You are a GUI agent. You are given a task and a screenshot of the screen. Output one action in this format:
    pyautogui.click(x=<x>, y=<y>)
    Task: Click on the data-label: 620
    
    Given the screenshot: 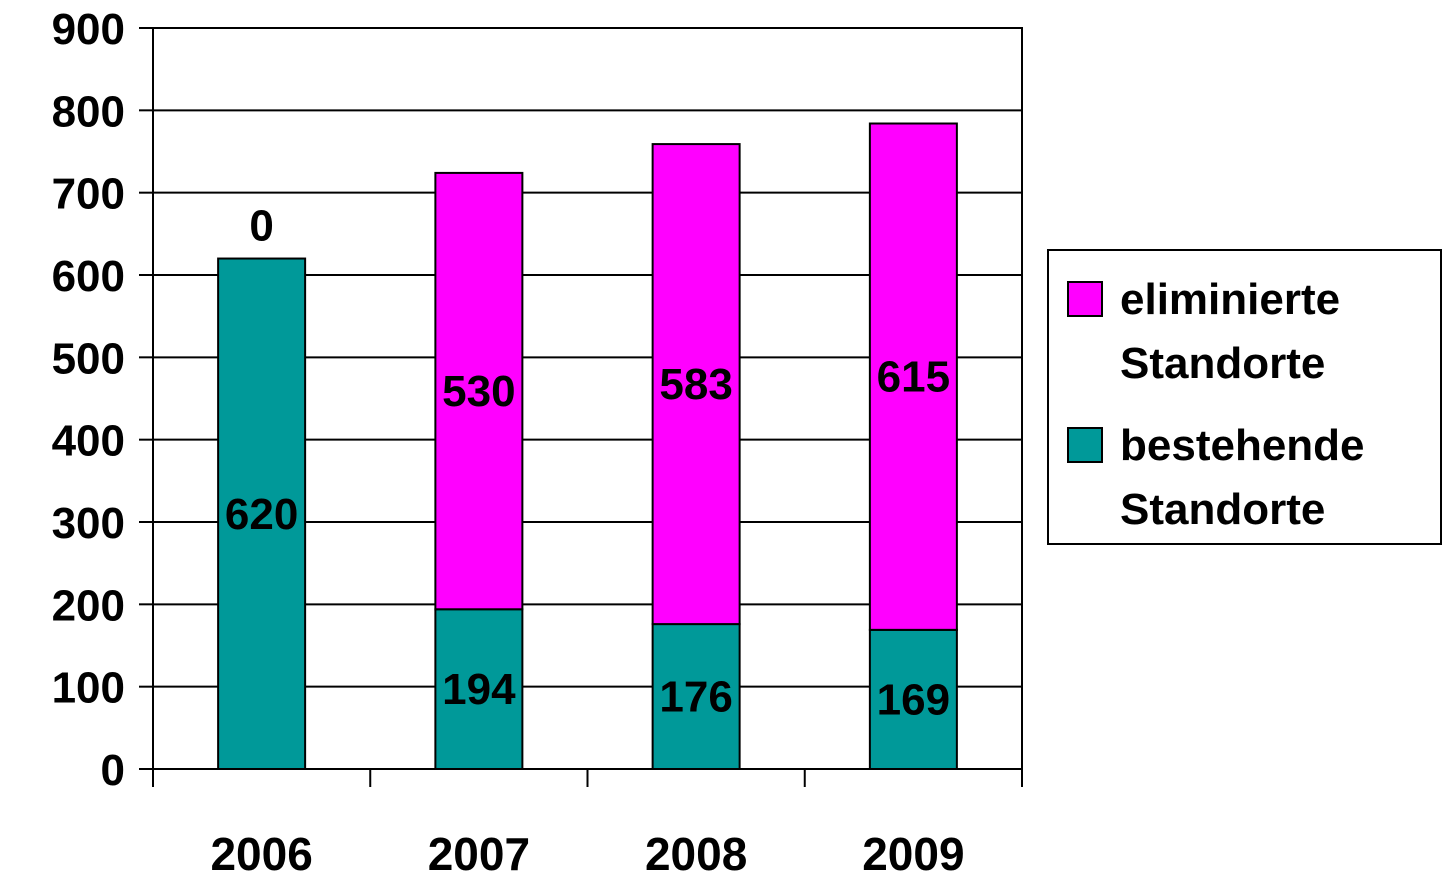 What is the action you would take?
    pyautogui.click(x=261, y=514)
    